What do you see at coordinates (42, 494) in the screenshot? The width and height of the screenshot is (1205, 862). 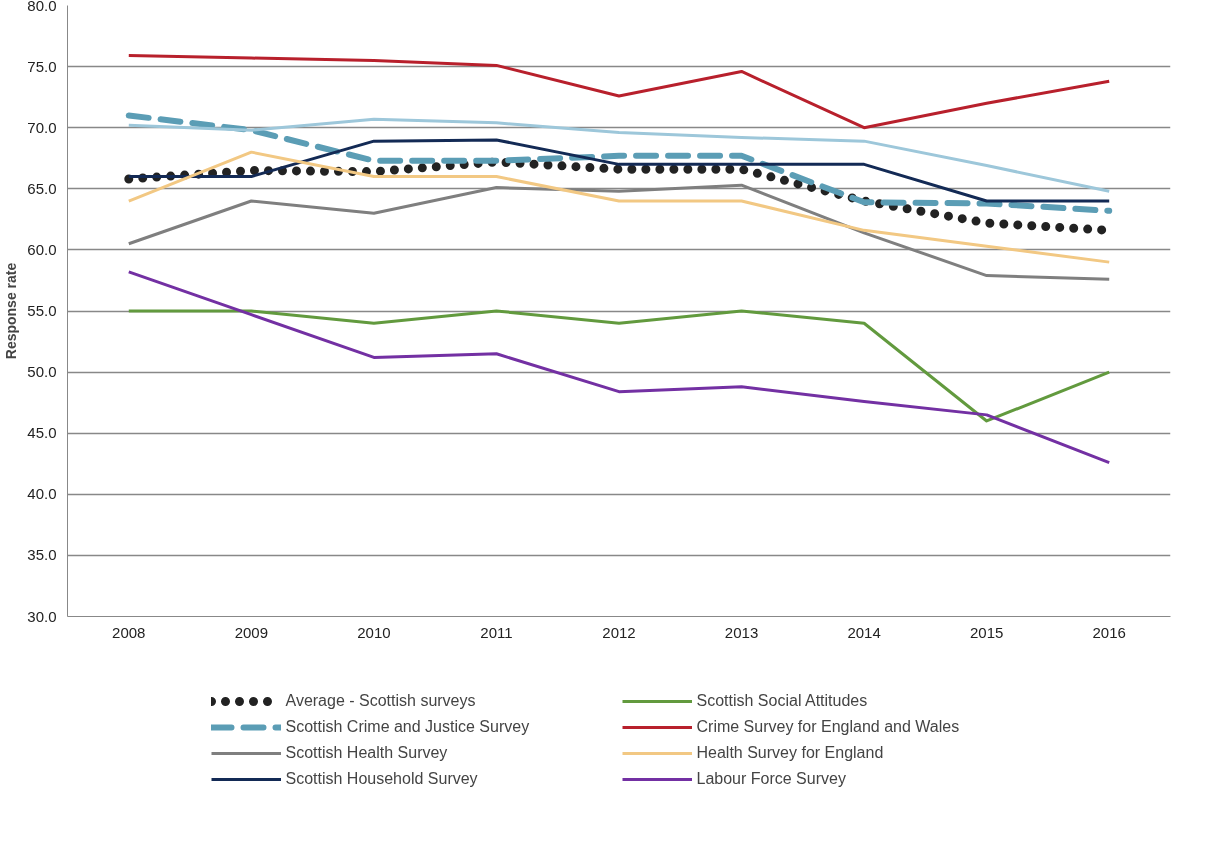 I see `y-tick-label: 40.0` at bounding box center [42, 494].